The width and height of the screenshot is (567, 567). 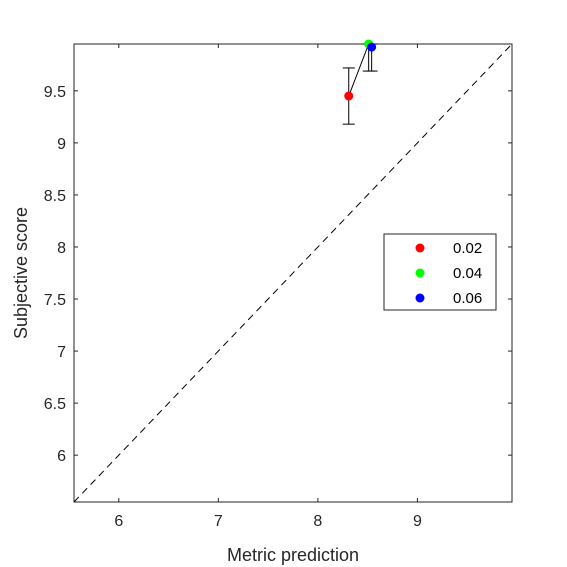 I want to click on y-tick-label: 9, so click(x=61, y=144).